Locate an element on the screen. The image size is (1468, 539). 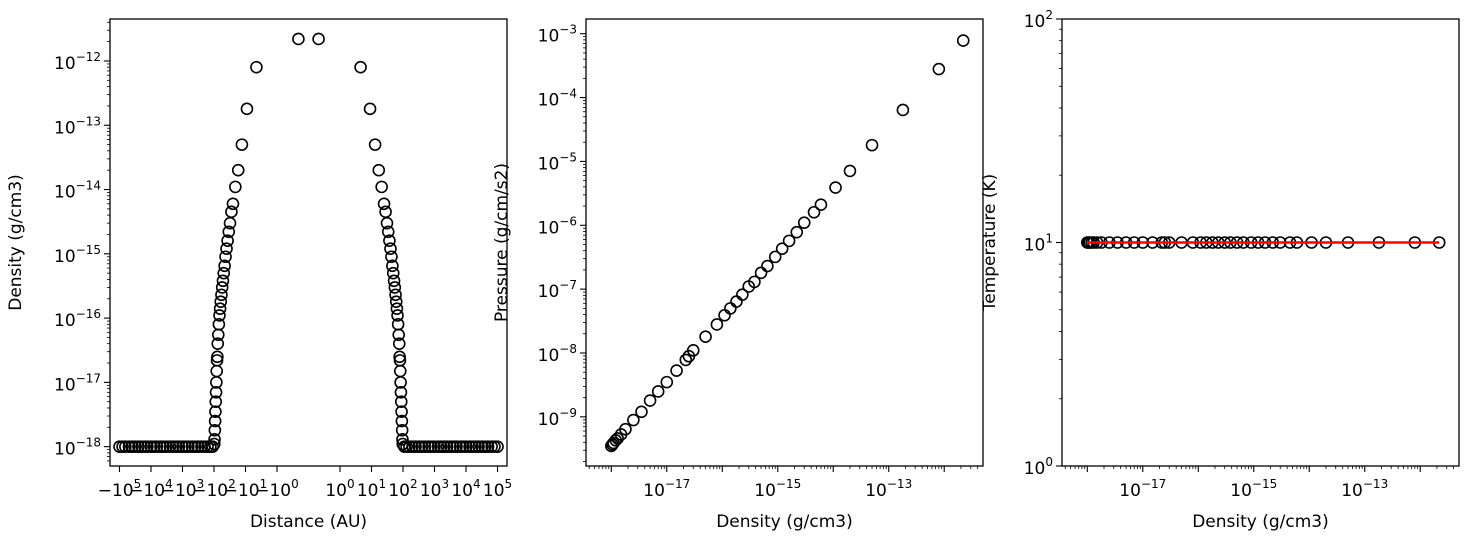
x-tick-label-exponent: −17 is located at coordinates (1153, 484).